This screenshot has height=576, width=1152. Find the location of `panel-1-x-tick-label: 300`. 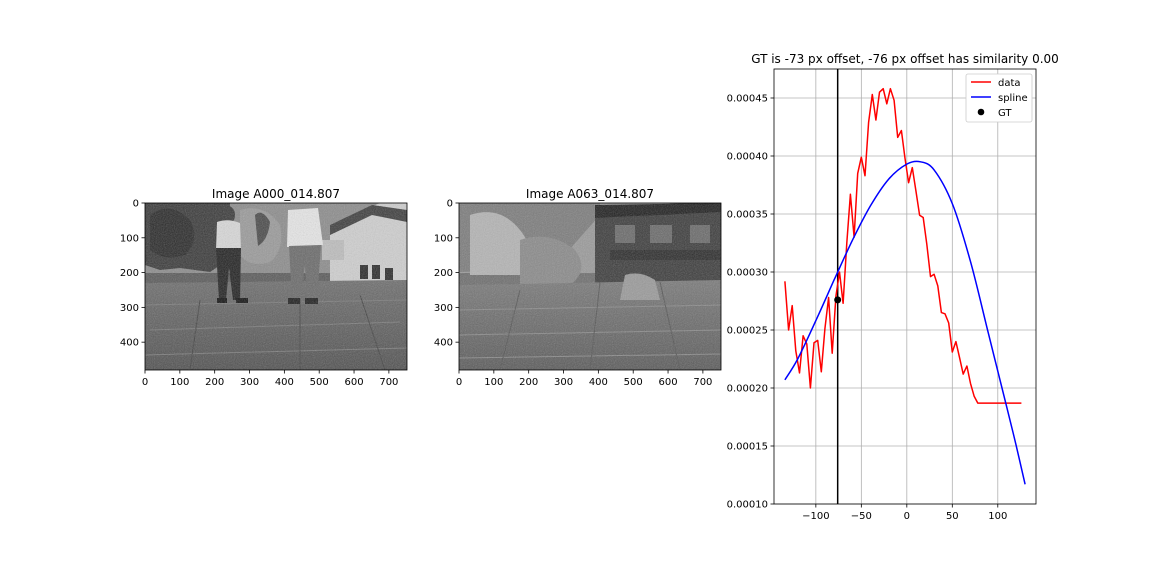

panel-1-x-tick-label: 300 is located at coordinates (249, 382).